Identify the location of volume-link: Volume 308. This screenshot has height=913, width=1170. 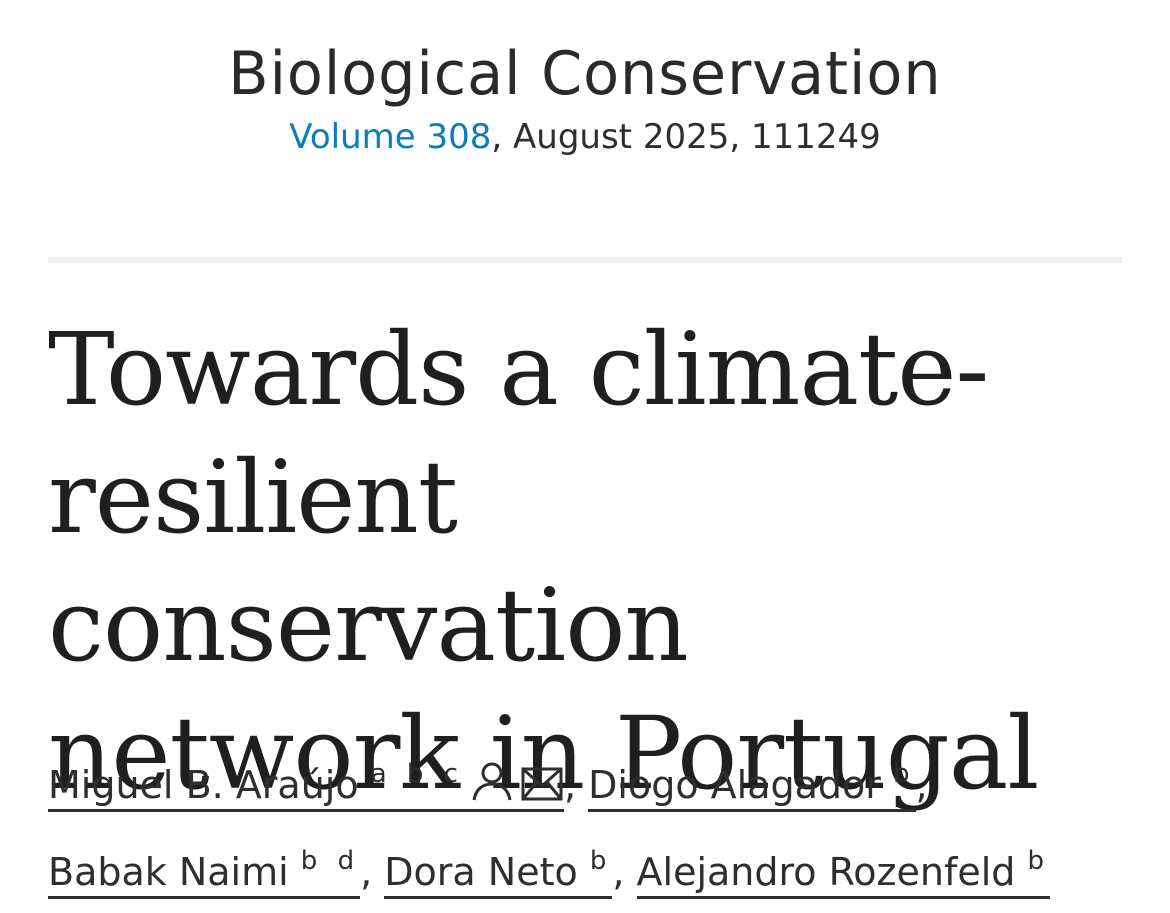
(390, 137).